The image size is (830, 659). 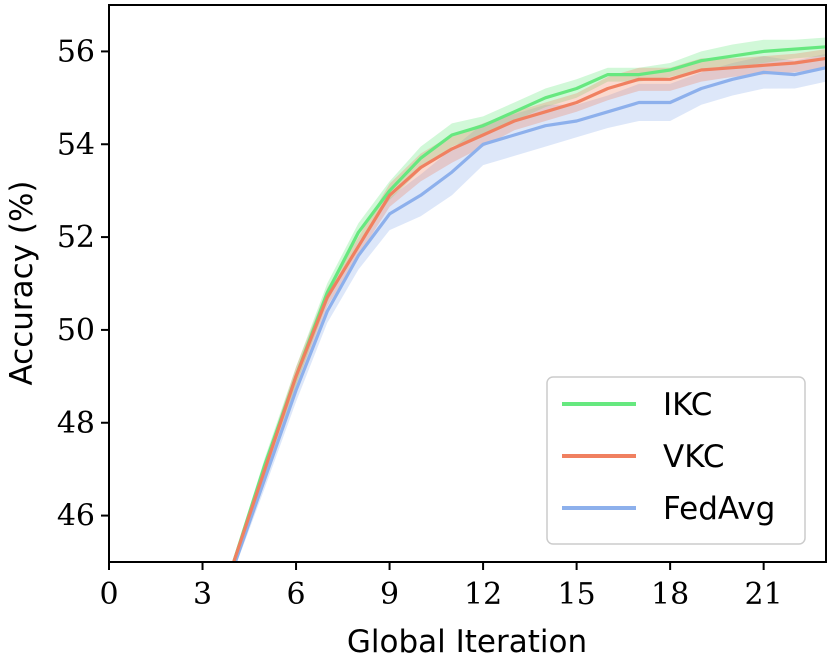 I want to click on x-tick-label: 3, so click(x=202, y=594).